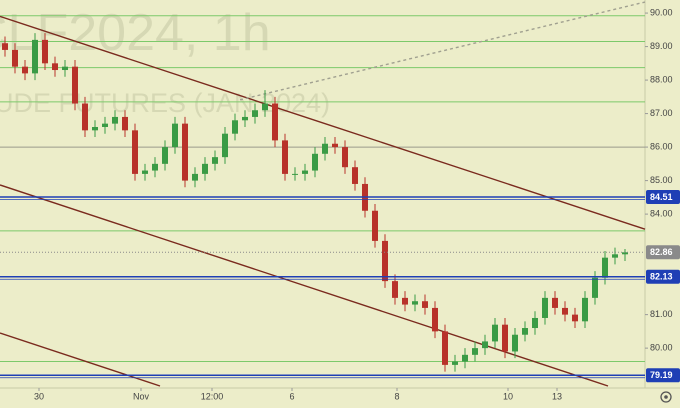 This screenshot has width=680, height=408. I want to click on y-tick-label: 85.00, so click(661, 180).